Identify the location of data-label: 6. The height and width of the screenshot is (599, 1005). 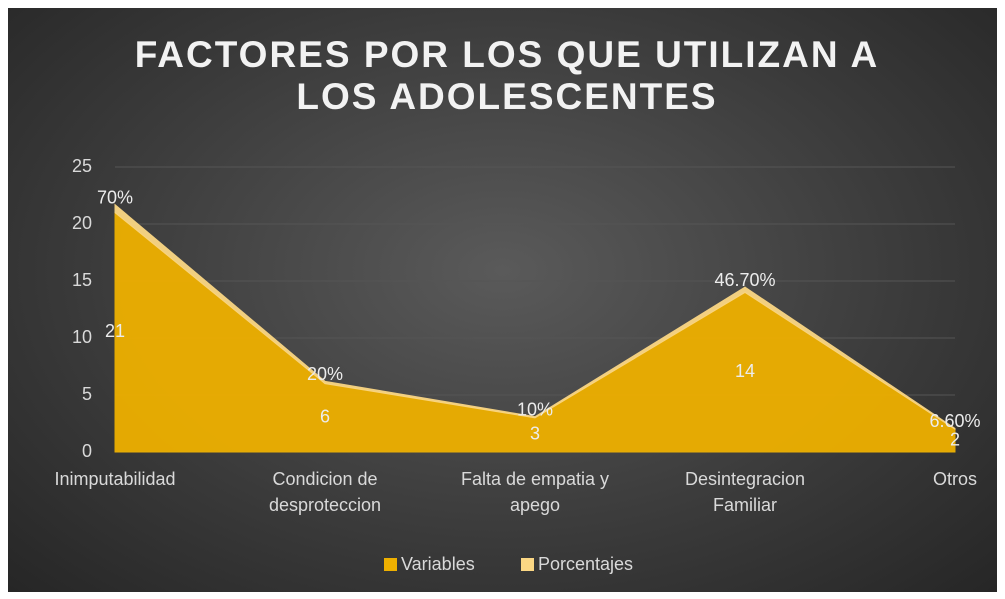
(325, 417).